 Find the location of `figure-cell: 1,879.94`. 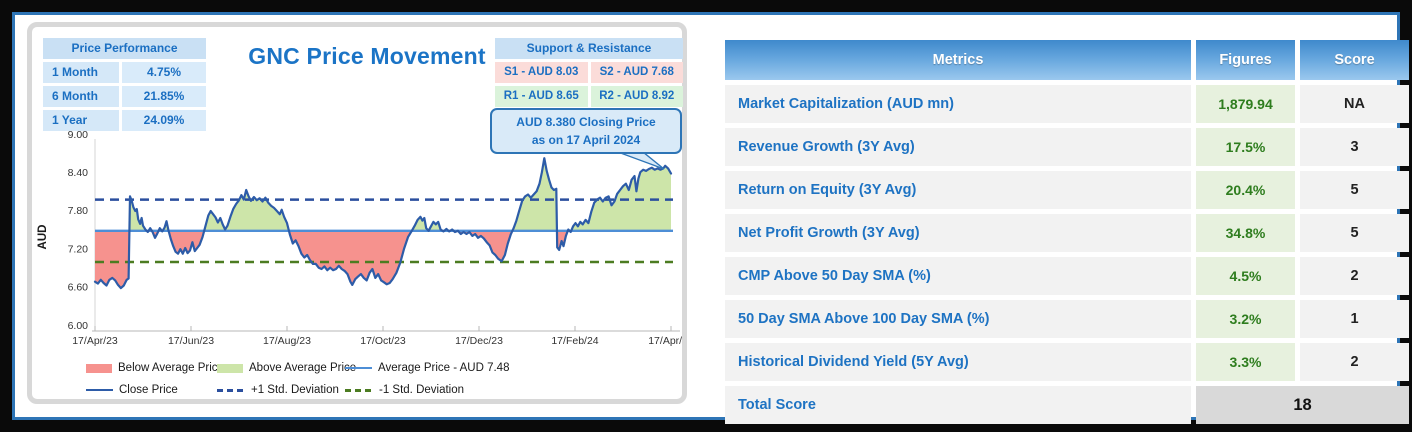

figure-cell: 1,879.94 is located at coordinates (1245, 104).